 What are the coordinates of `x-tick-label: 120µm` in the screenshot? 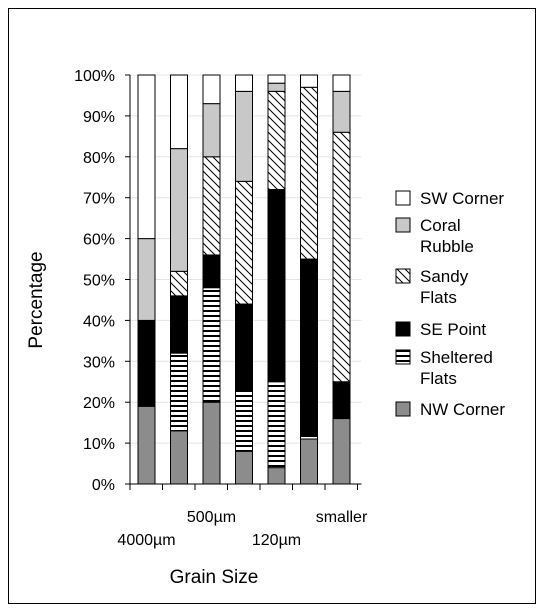 It's located at (276, 540).